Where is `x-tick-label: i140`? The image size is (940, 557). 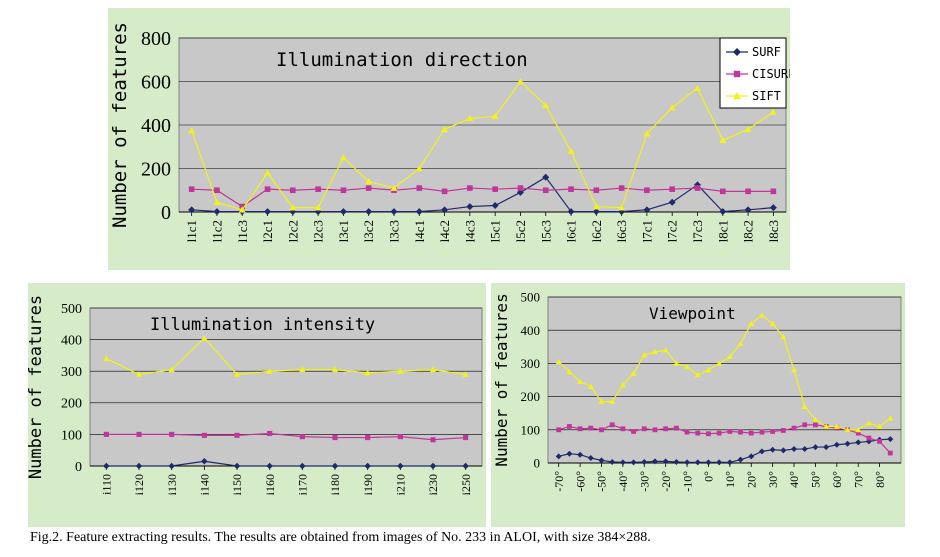
x-tick-label: i140 is located at coordinates (205, 484).